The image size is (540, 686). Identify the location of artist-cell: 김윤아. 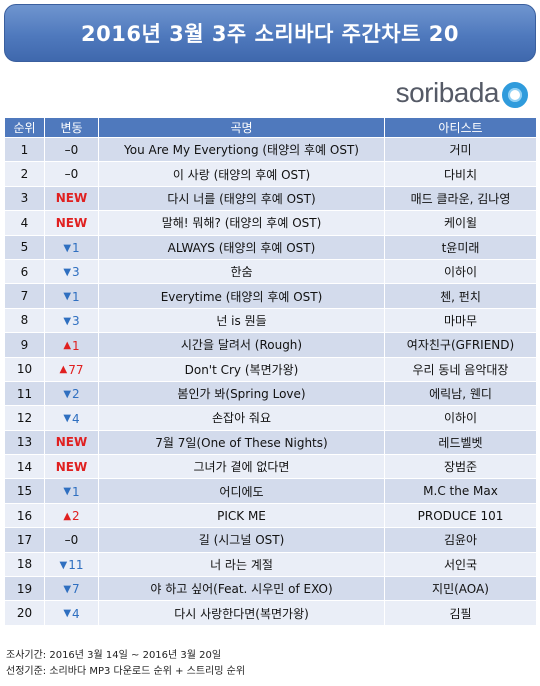
(460, 540).